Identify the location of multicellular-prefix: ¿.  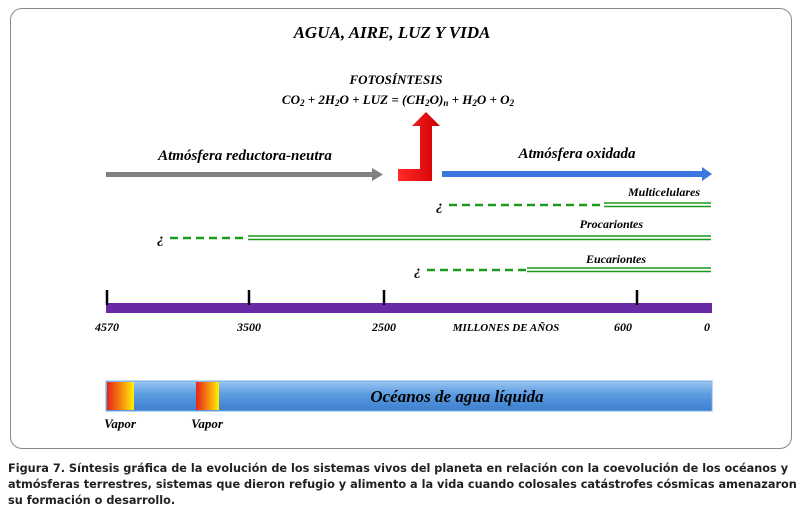
(439, 206).